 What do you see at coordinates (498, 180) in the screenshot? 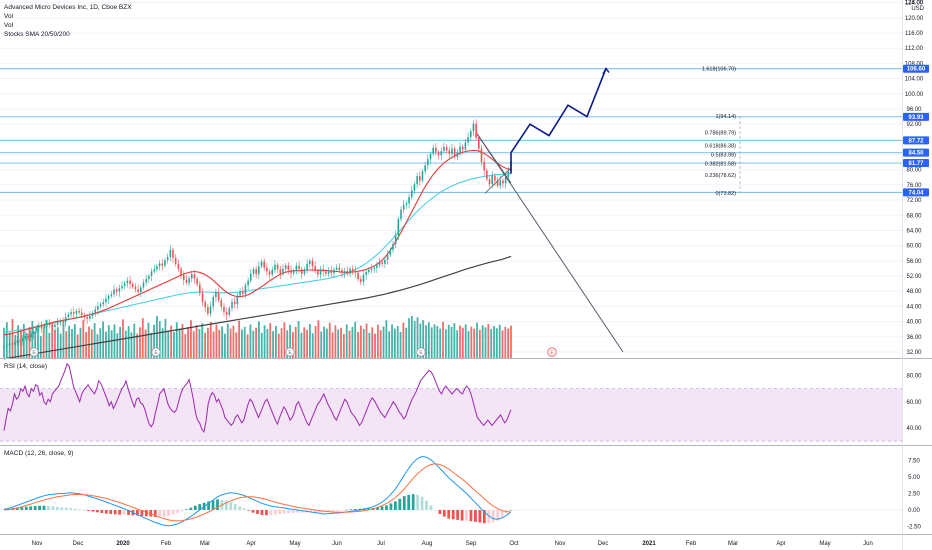
I see `trend-line-lower` at bounding box center [498, 180].